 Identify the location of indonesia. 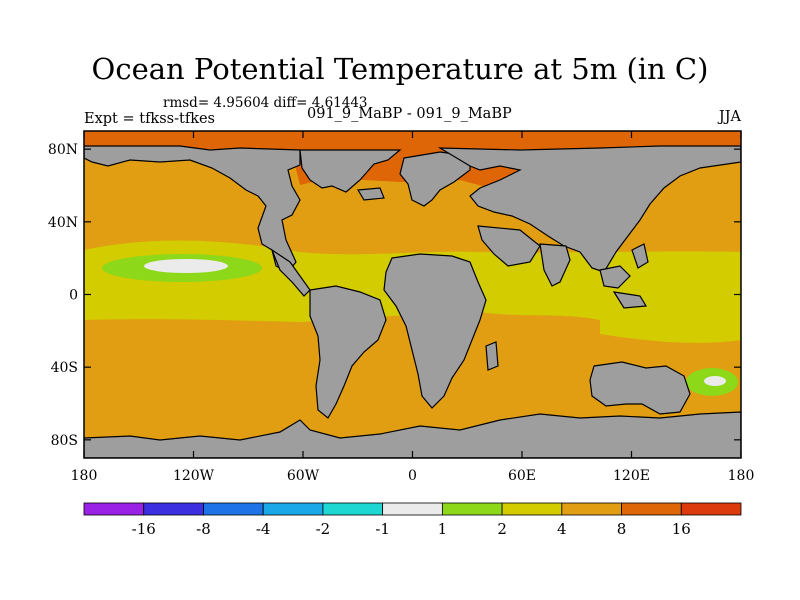
(630, 300).